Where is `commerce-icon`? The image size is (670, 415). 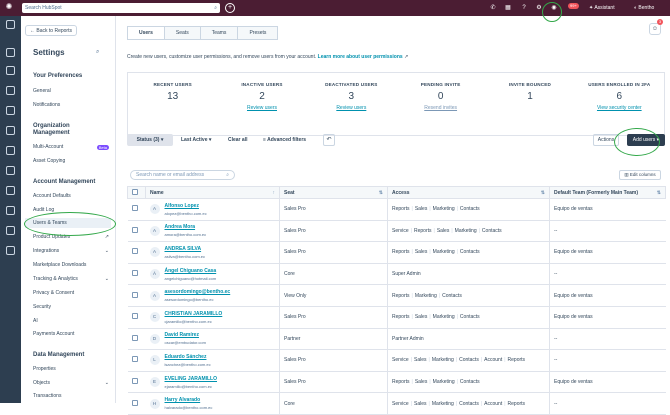
commerce-icon is located at coordinates (10, 130).